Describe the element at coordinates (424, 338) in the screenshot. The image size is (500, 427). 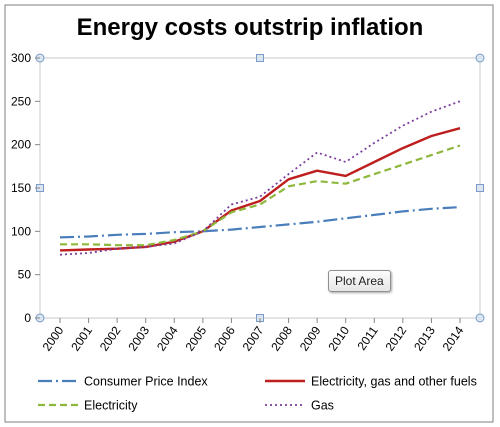
I see `x-tick-label: 2013` at that location.